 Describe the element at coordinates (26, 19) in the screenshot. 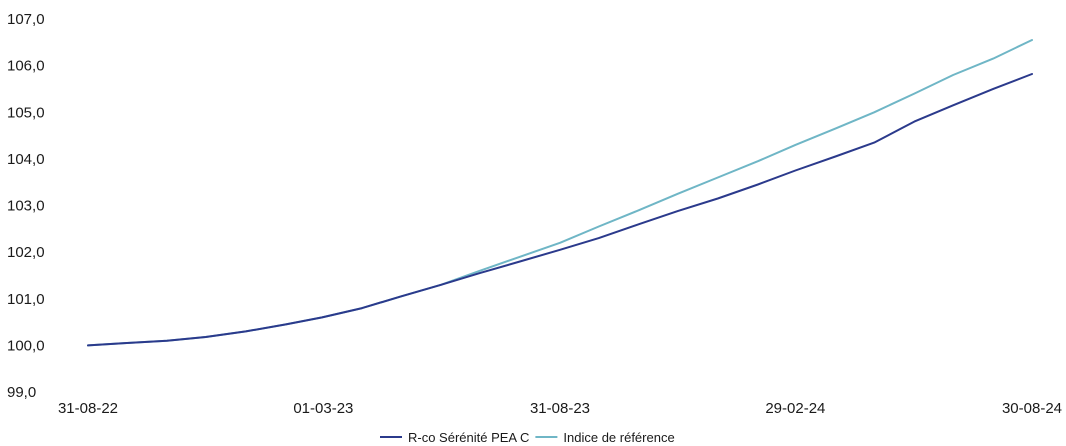

I see `y-tick-label: 107,0` at that location.